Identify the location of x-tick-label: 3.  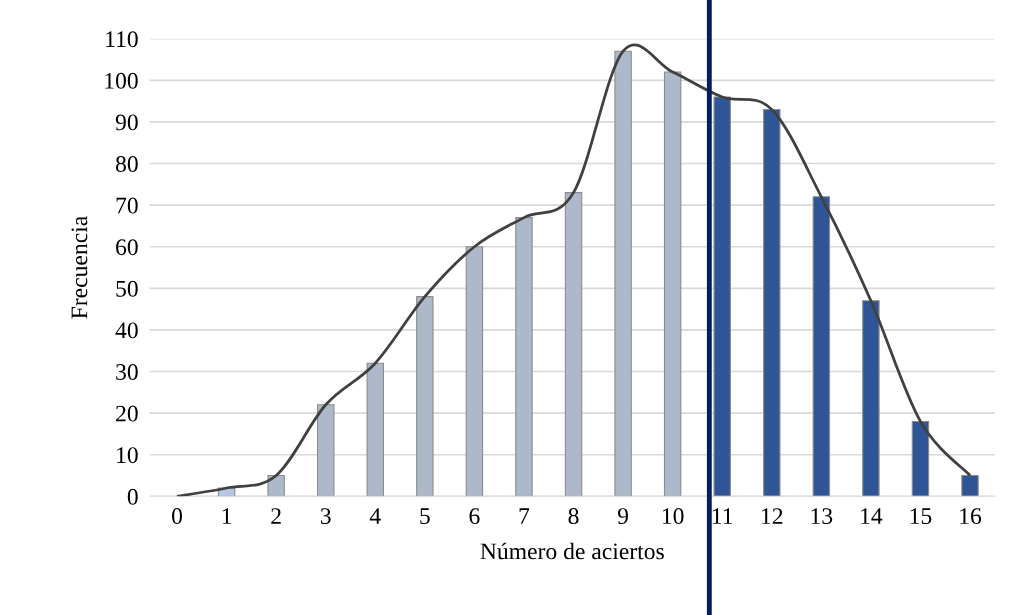
(325, 516).